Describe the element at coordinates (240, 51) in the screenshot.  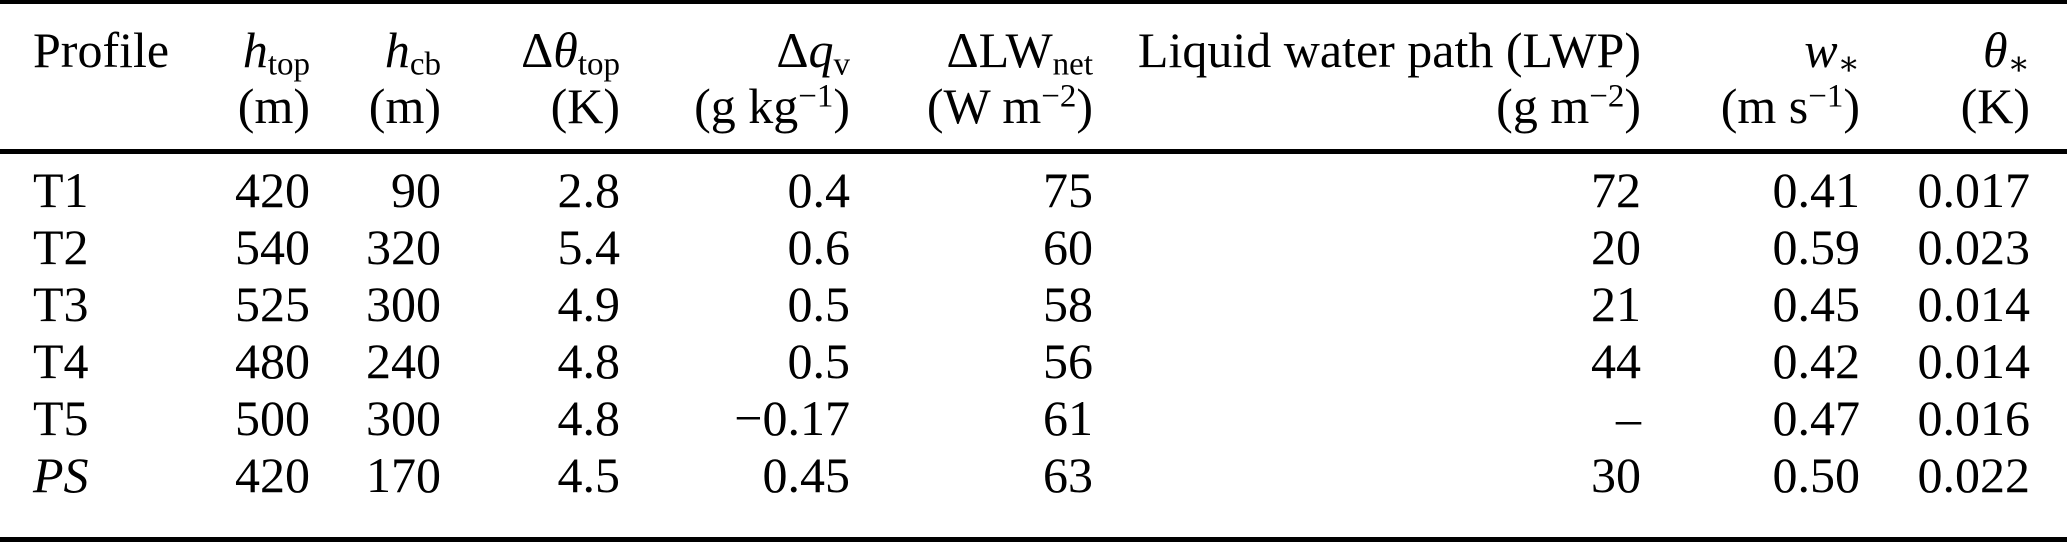
I see `col-title-h-top: htop` at that location.